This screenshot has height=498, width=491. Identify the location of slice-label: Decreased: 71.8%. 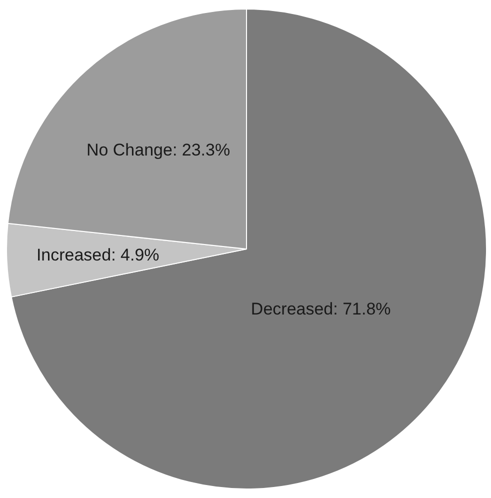
(320, 308).